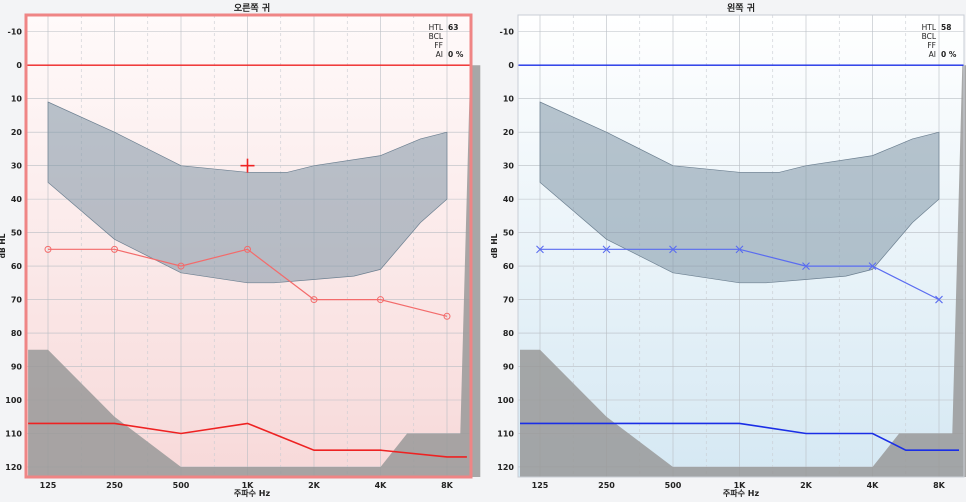 This screenshot has height=502, width=966. I want to click on stat-value: 63, so click(453, 27).